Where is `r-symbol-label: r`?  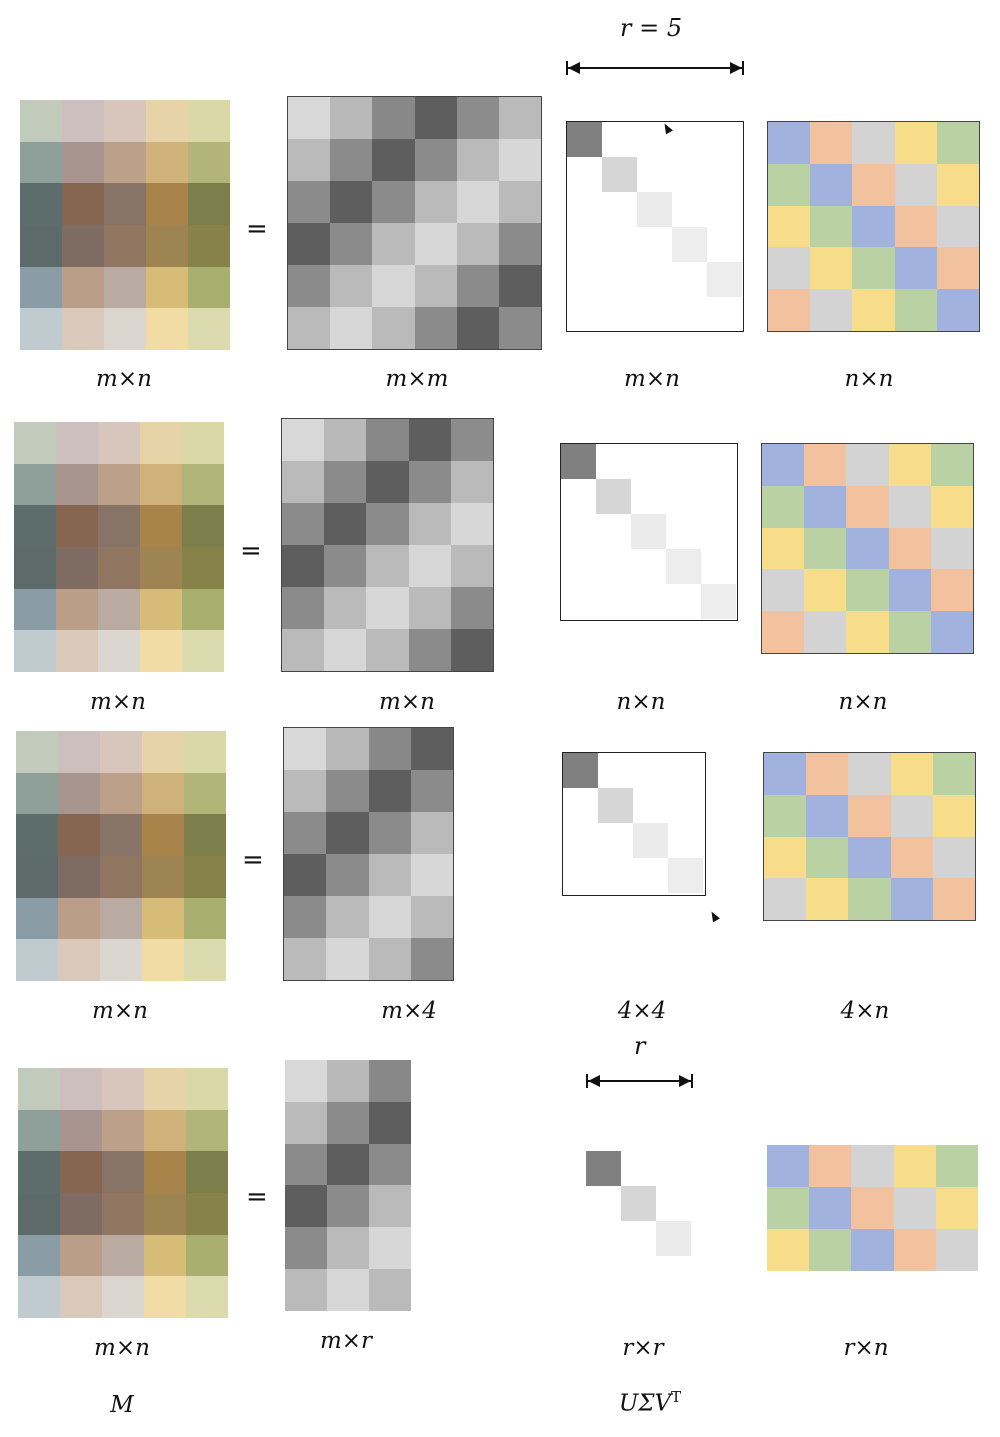
r-symbol-label: r is located at coordinates (640, 1046).